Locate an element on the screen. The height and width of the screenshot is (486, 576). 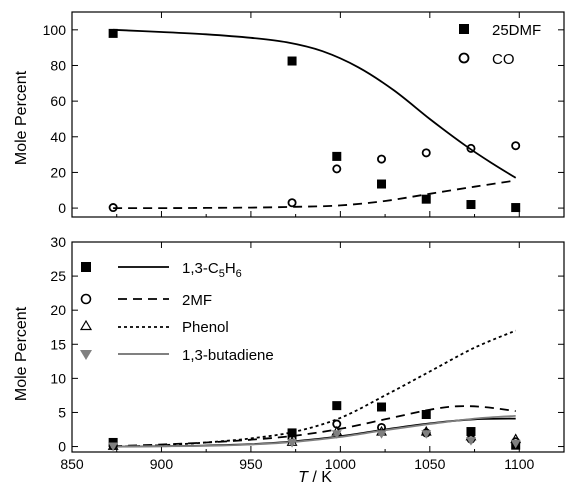
x-axis-title: T / K is located at coordinates (315, 477).